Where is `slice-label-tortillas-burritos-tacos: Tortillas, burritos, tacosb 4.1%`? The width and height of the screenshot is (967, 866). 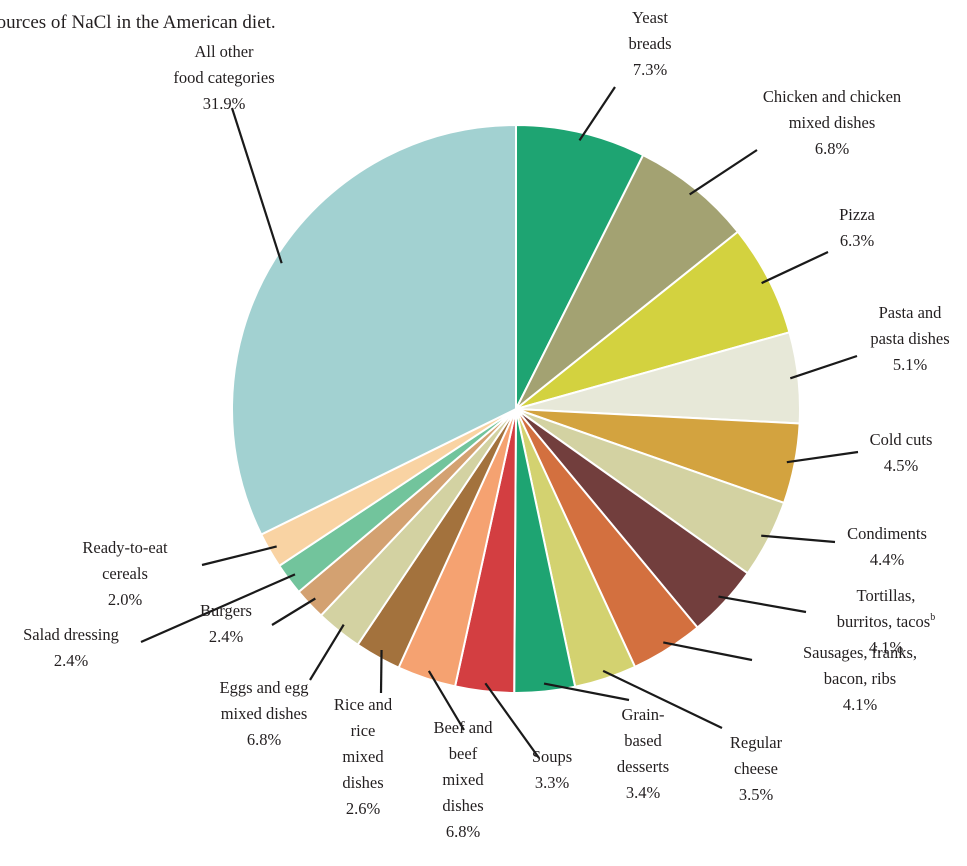
slice-label-tortillas-burritos-tacos: Tortillas, burritos, tacosb 4.1% is located at coordinates (886, 621).